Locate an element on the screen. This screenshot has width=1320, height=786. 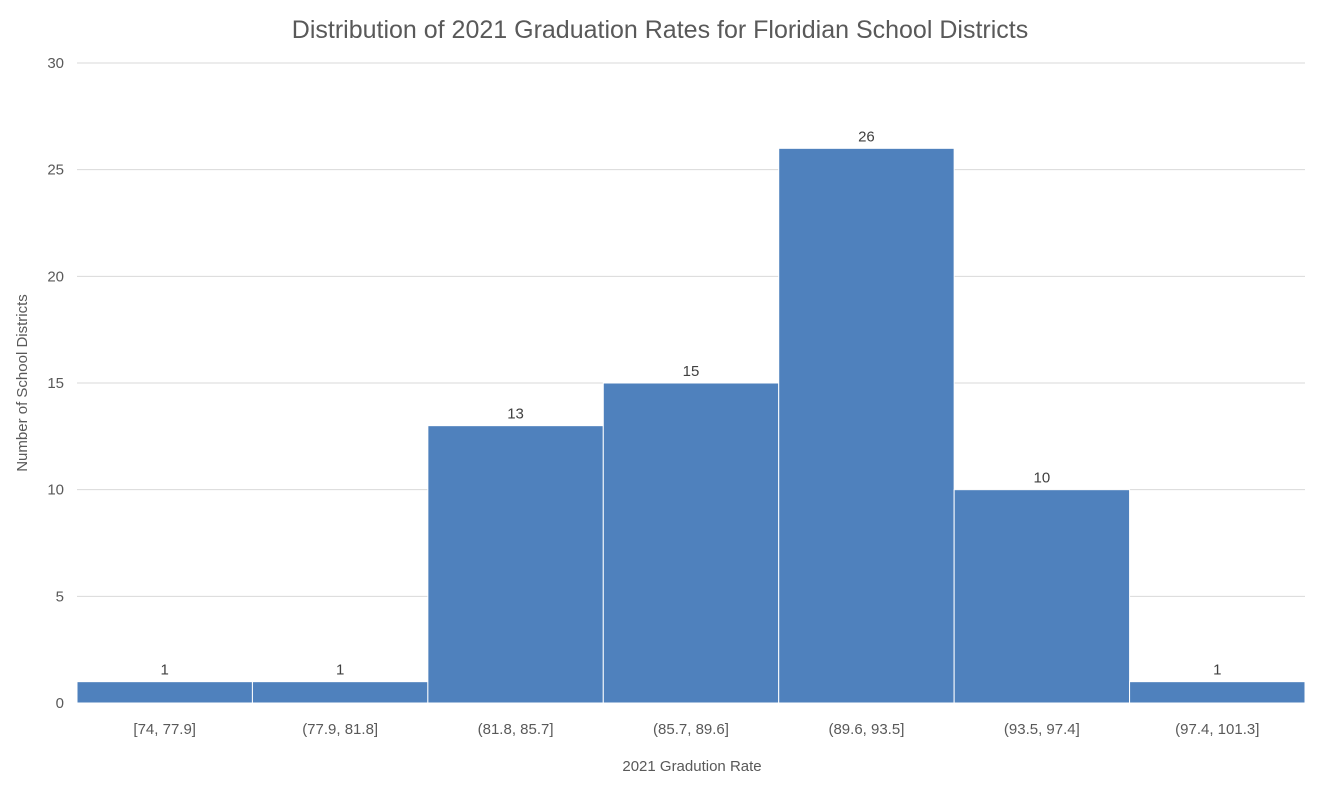
x-tick-label: (85.7, 89.6] is located at coordinates (691, 729).